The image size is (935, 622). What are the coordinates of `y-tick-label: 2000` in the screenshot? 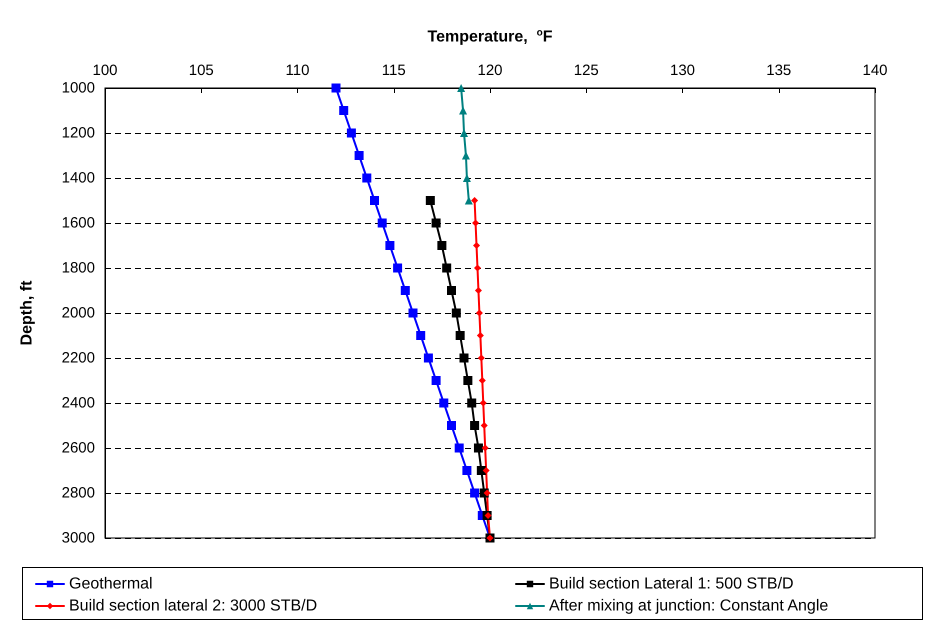 It's located at (78, 313).